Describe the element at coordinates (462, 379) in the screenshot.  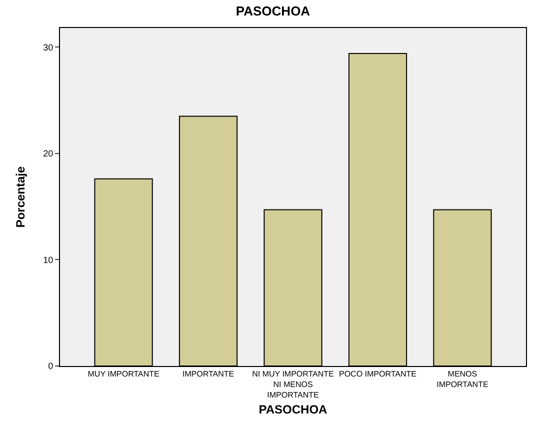
I see `x-tick-label: MENOS IMPORTANTE` at that location.